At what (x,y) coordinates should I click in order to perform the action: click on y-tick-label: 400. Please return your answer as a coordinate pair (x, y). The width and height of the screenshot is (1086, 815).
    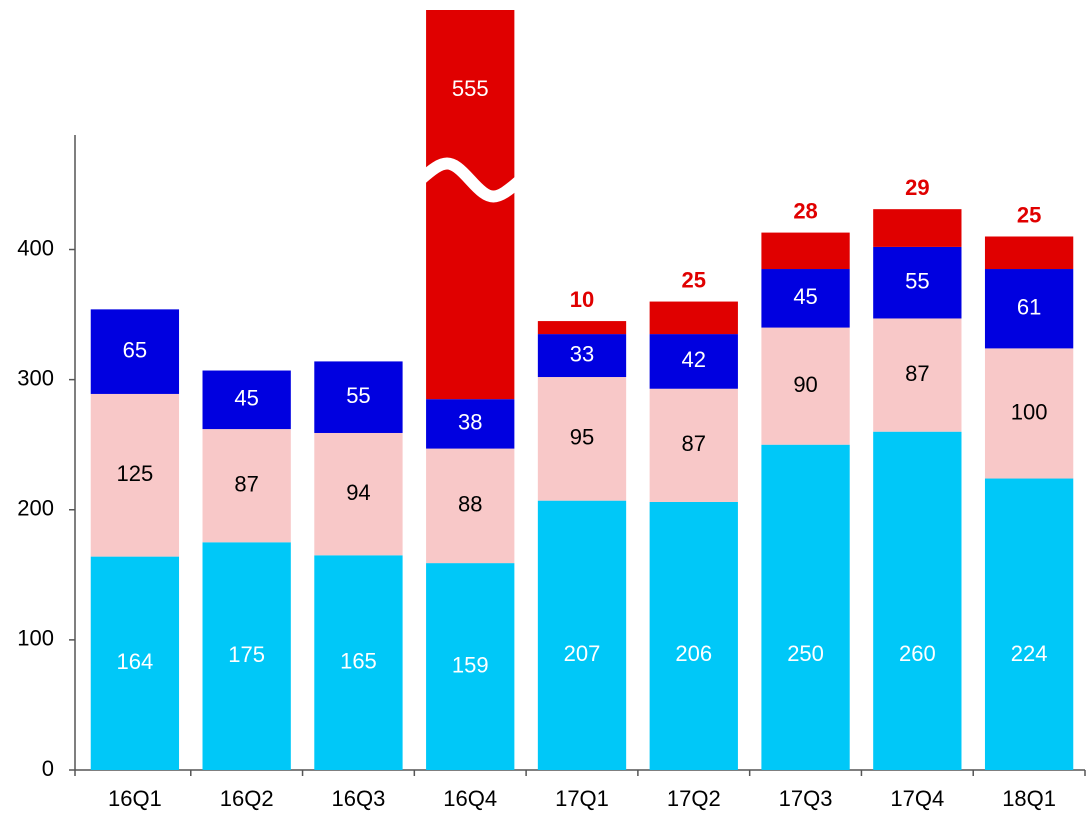
    Looking at the image, I should click on (35, 247).